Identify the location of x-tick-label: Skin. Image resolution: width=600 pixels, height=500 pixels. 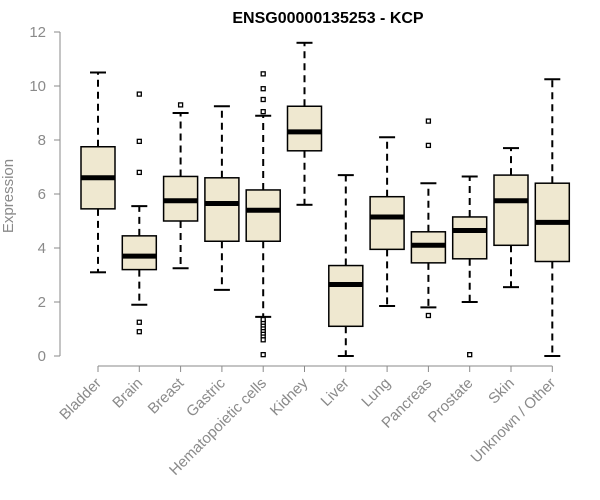
(501, 391).